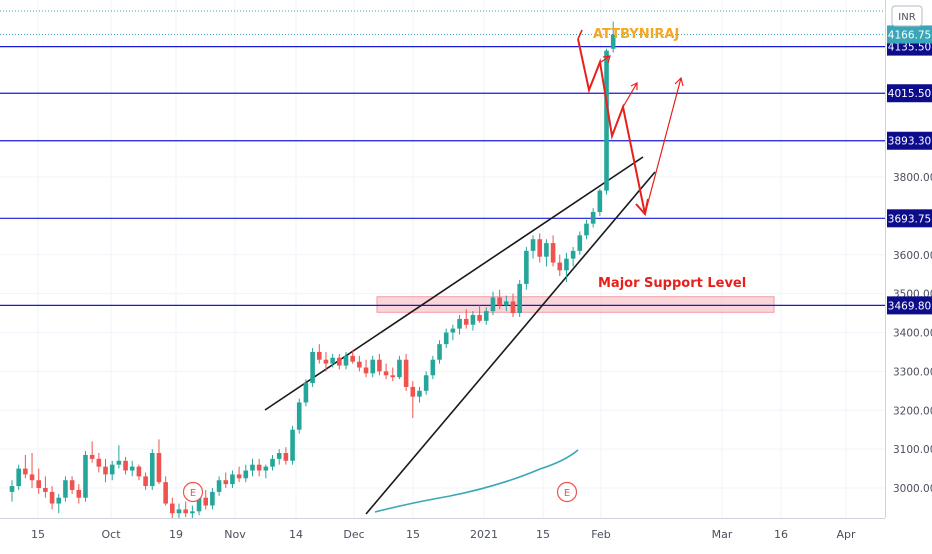 Image resolution: width=932 pixels, height=554 pixels. Describe the element at coordinates (193, 492) in the screenshot. I see `earnings-marker-1: E` at that location.